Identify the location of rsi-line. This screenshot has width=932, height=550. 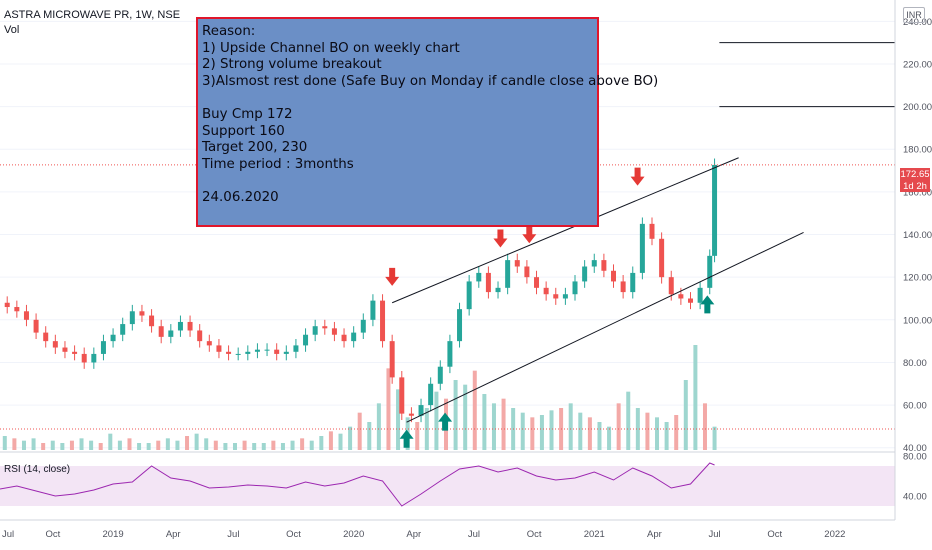
(357, 484).